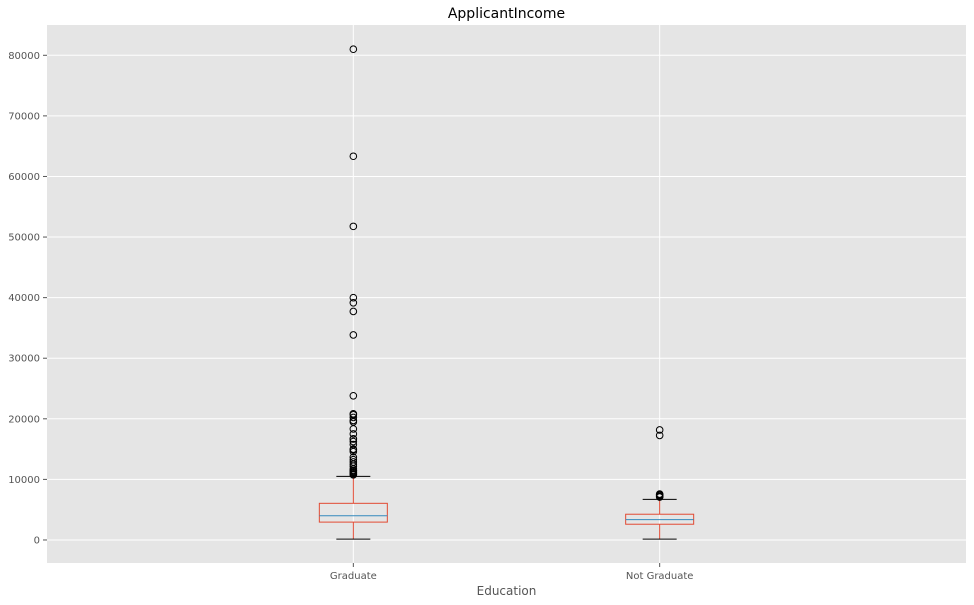 The width and height of the screenshot is (974, 605). What do you see at coordinates (24, 238) in the screenshot?
I see `y-tick-label: 50000` at bounding box center [24, 238].